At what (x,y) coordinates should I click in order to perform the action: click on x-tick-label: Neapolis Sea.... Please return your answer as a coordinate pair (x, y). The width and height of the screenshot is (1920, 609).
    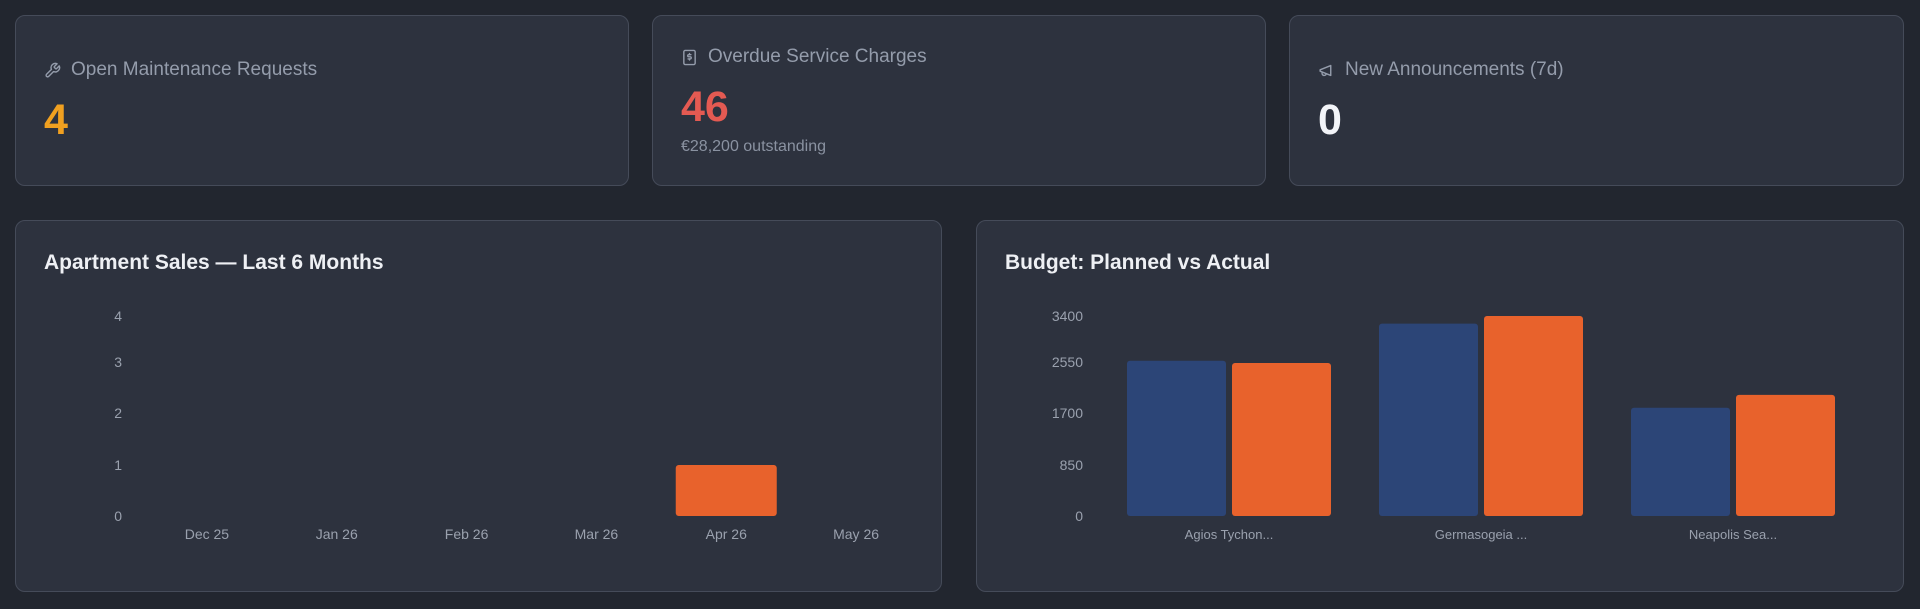
    Looking at the image, I should click on (1733, 534).